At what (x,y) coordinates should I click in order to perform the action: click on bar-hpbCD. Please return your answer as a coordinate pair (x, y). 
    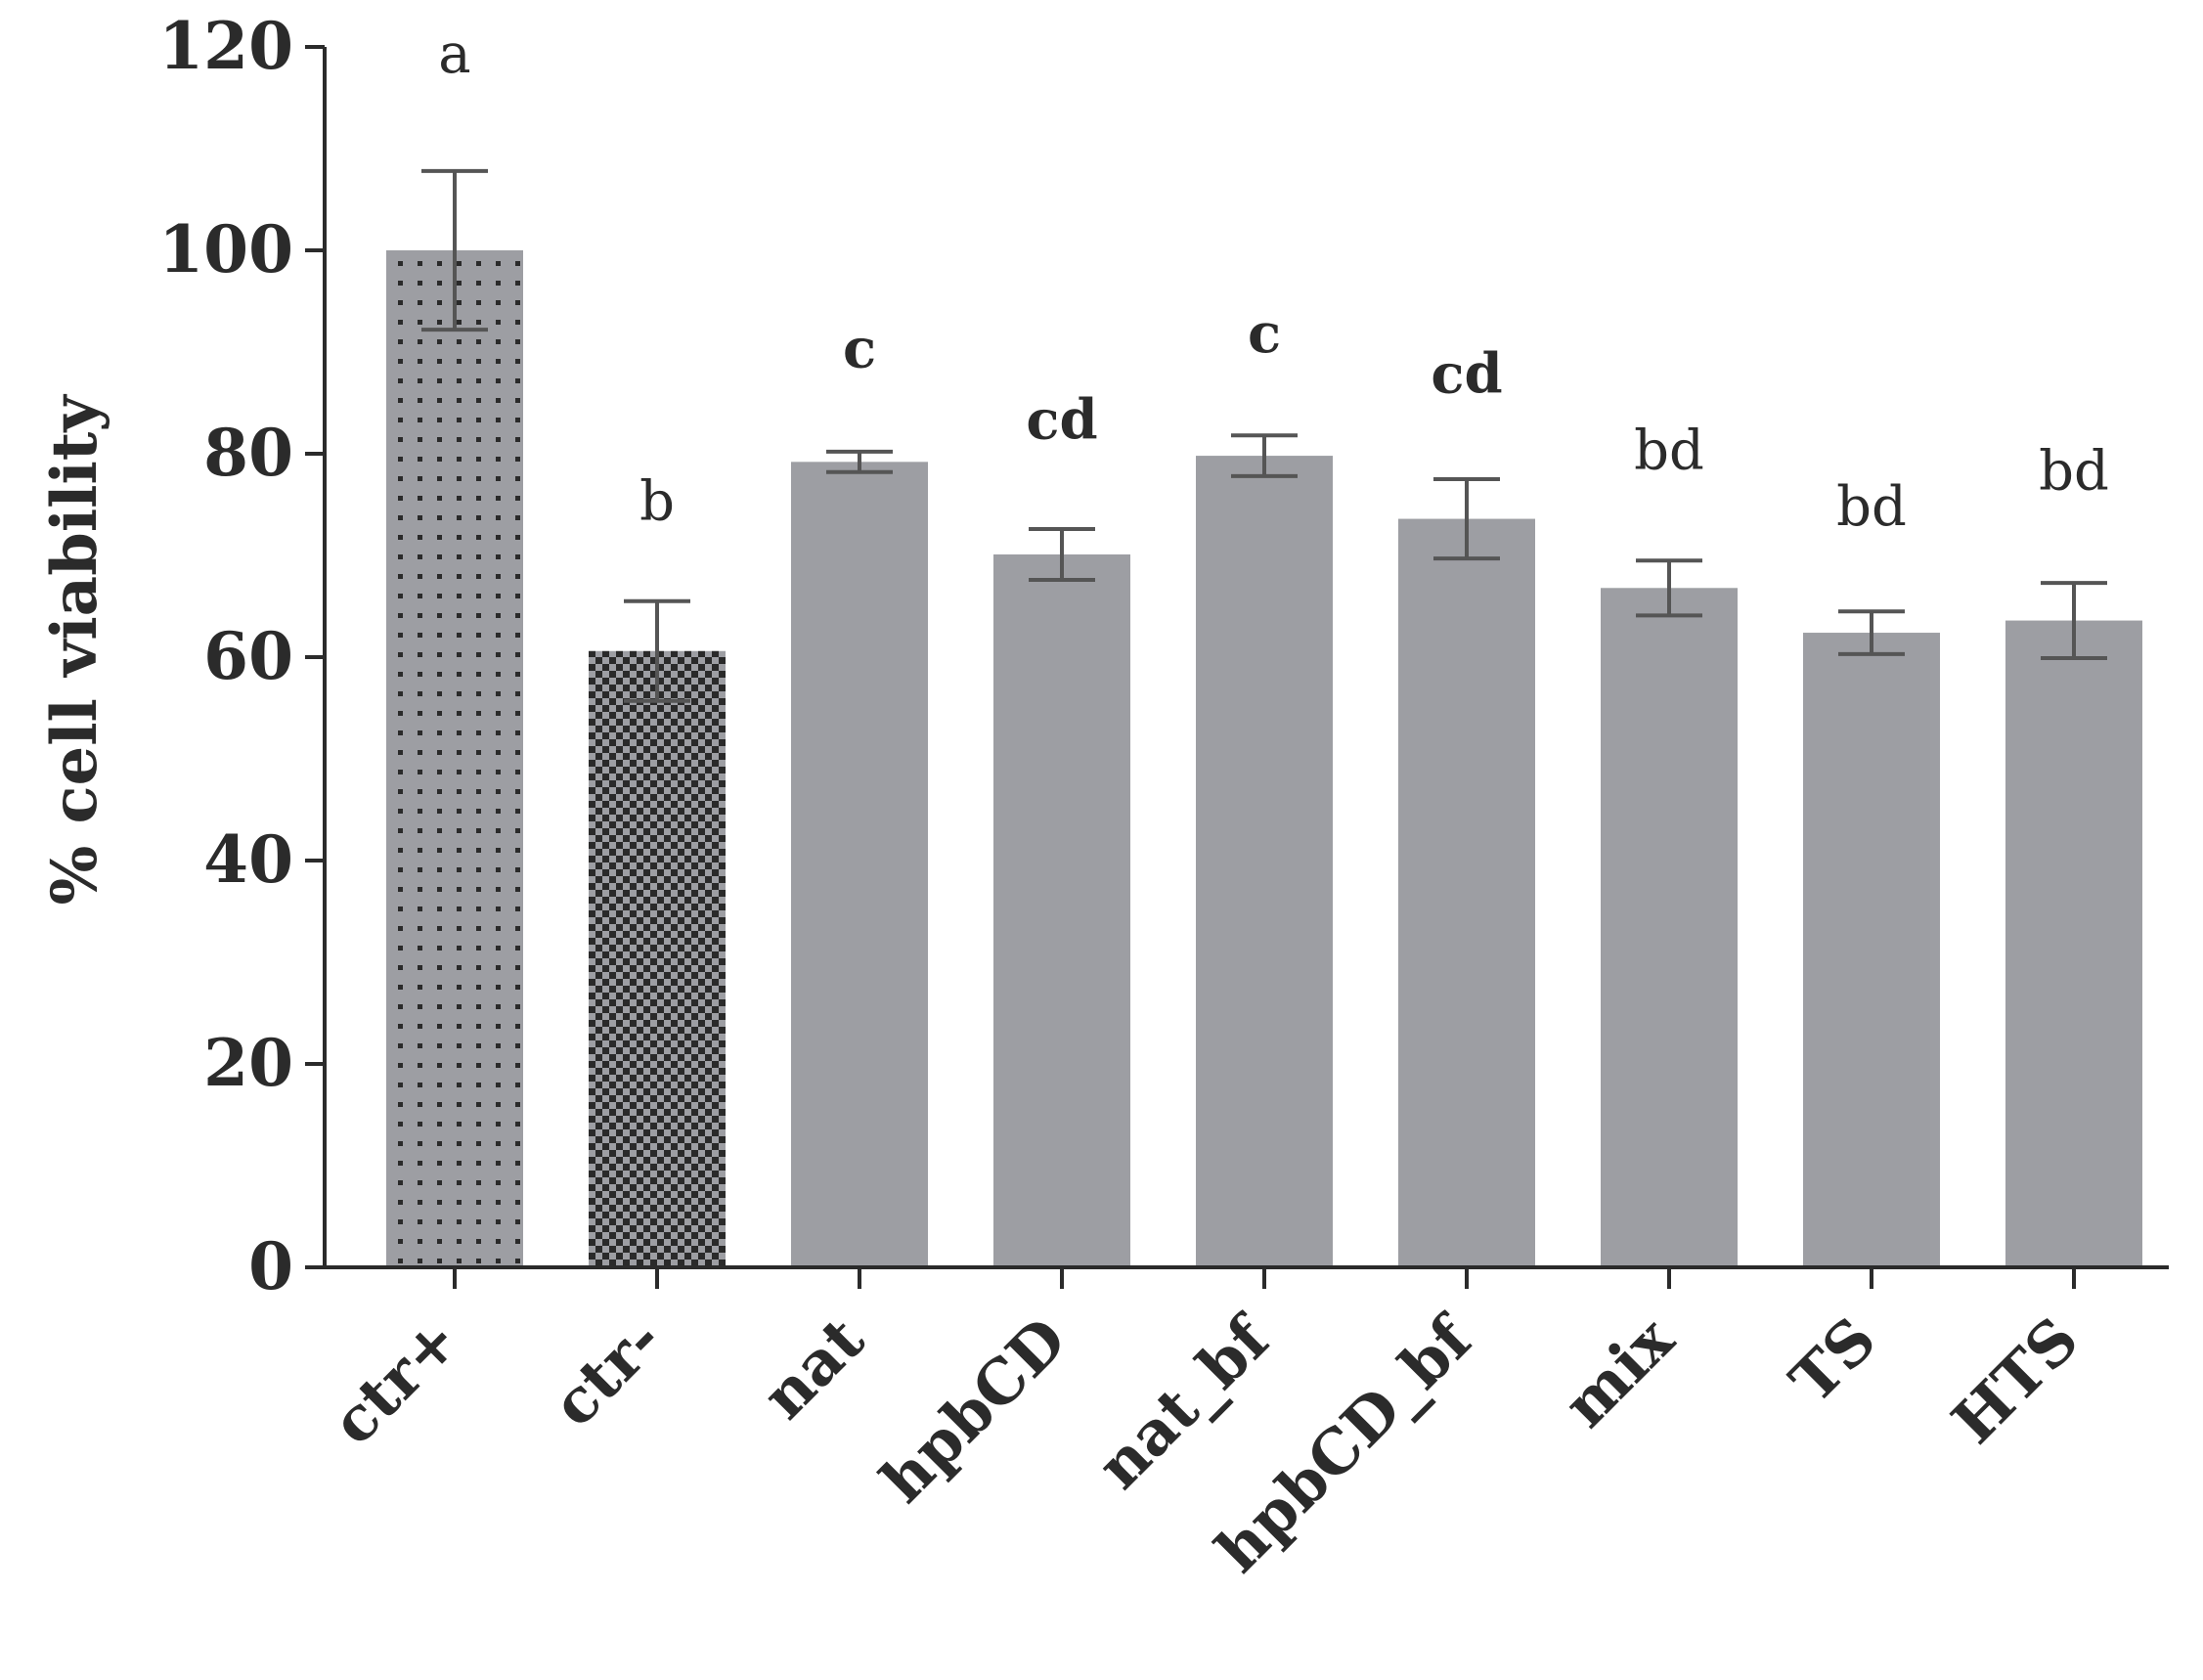
    Looking at the image, I should click on (1062, 910).